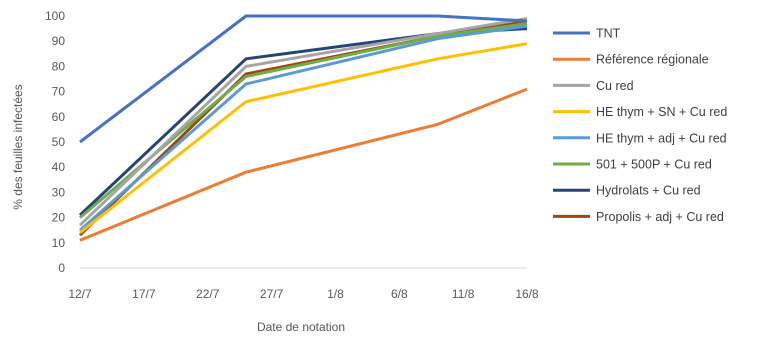 This screenshot has width=775, height=338. I want to click on y-tick-label: 30, so click(59, 192).